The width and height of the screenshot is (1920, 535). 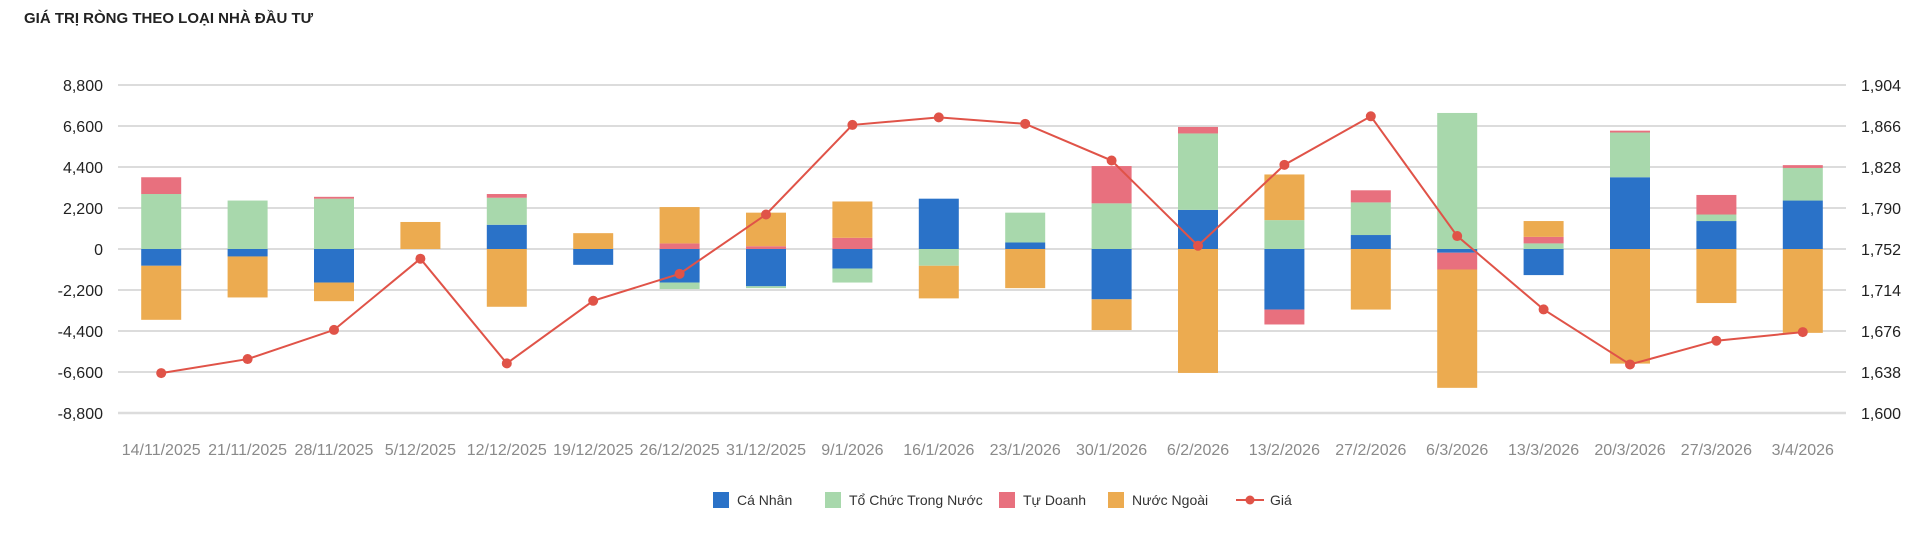 What do you see at coordinates (1284, 450) in the screenshot?
I see `x-tick-label: 13/2/2026` at bounding box center [1284, 450].